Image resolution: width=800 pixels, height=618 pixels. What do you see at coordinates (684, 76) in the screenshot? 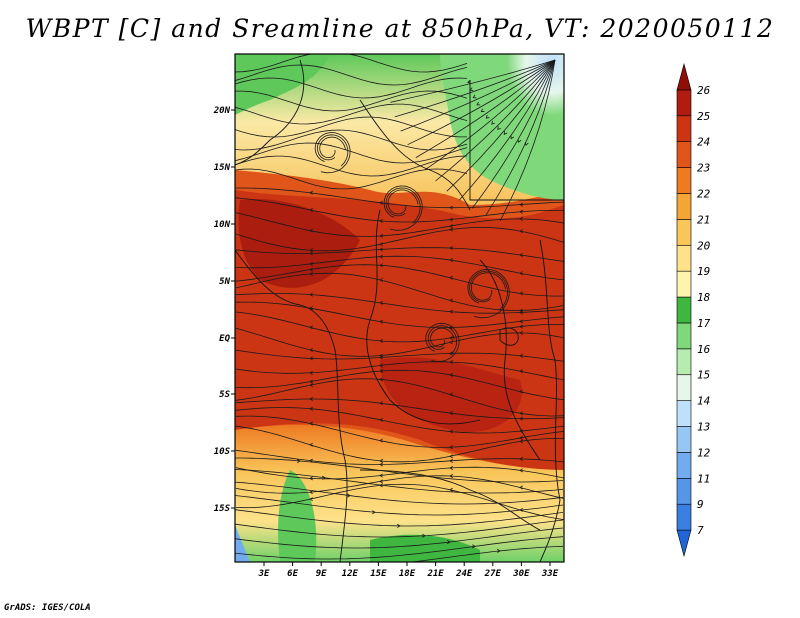
I see `colorbar-end-high` at bounding box center [684, 76].